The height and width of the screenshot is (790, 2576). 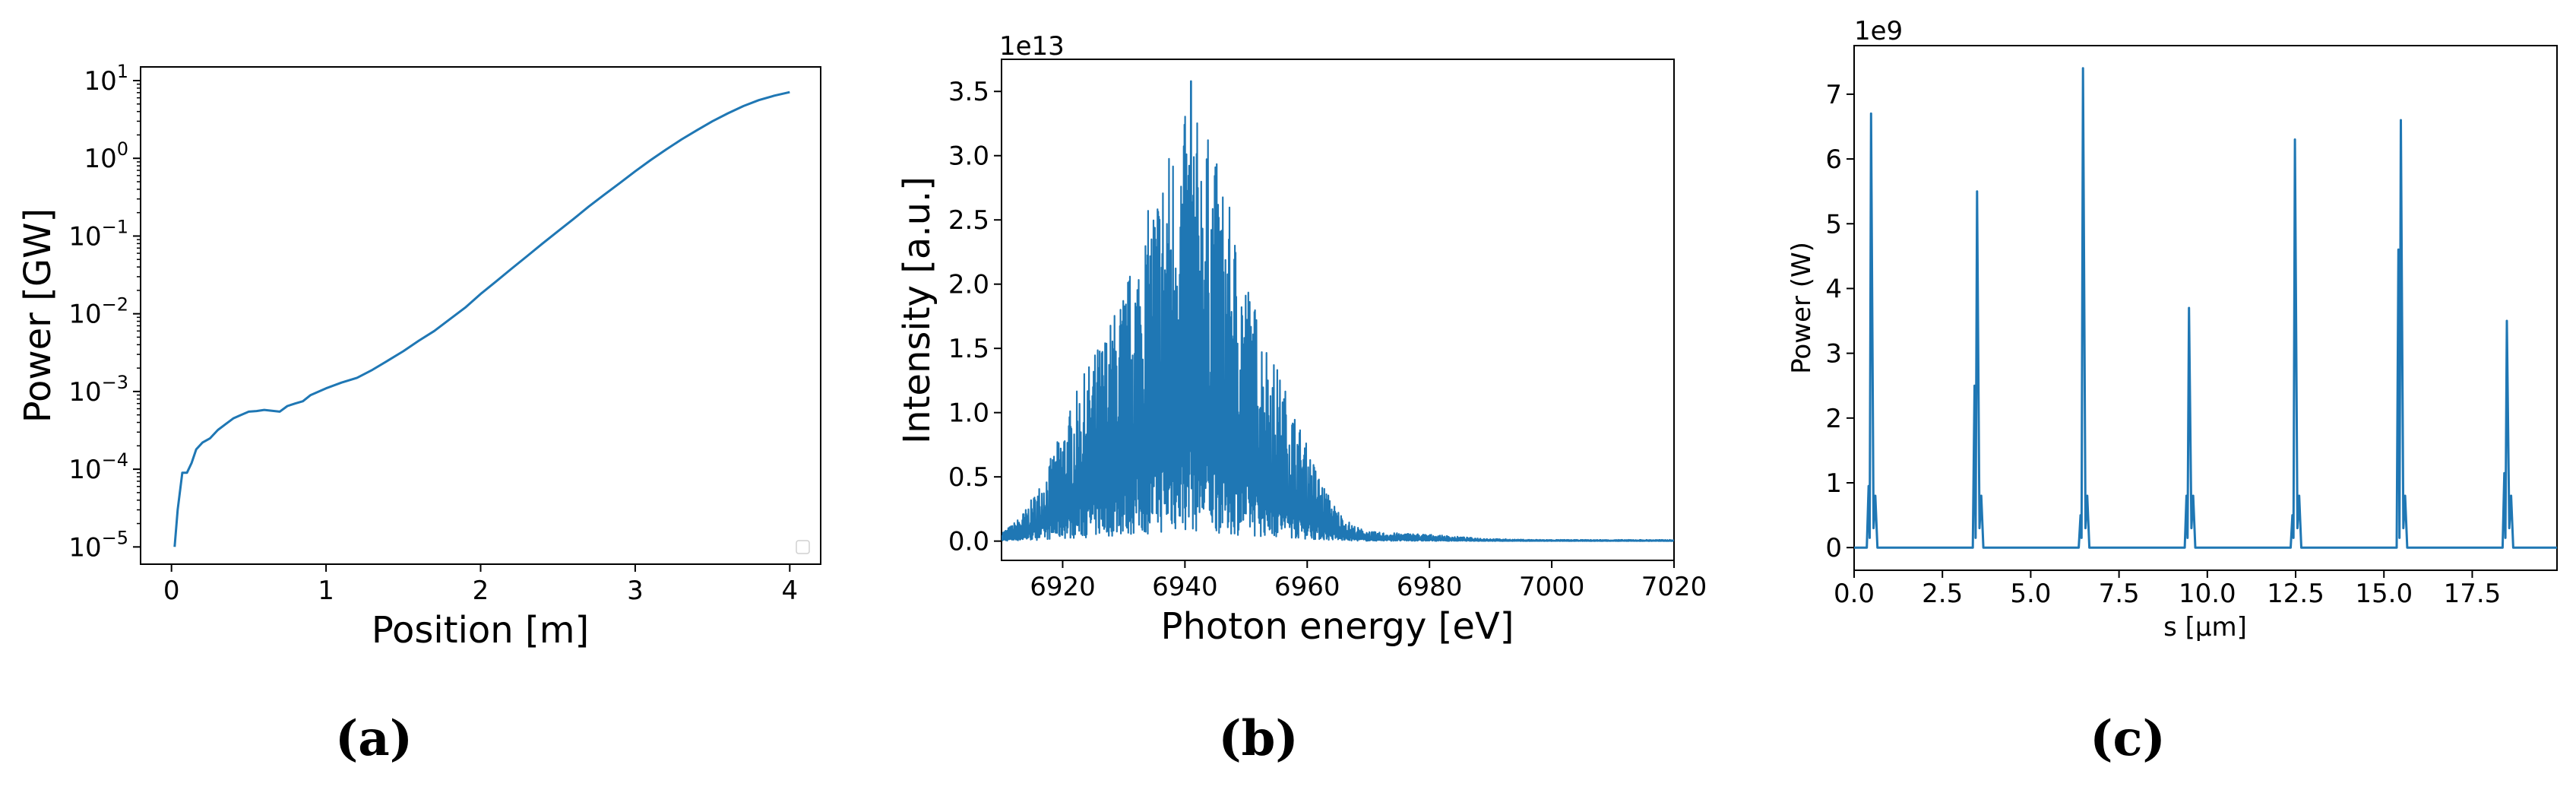 What do you see at coordinates (2295, 594) in the screenshot?
I see `panel-c-xtick-label: 12.5` at bounding box center [2295, 594].